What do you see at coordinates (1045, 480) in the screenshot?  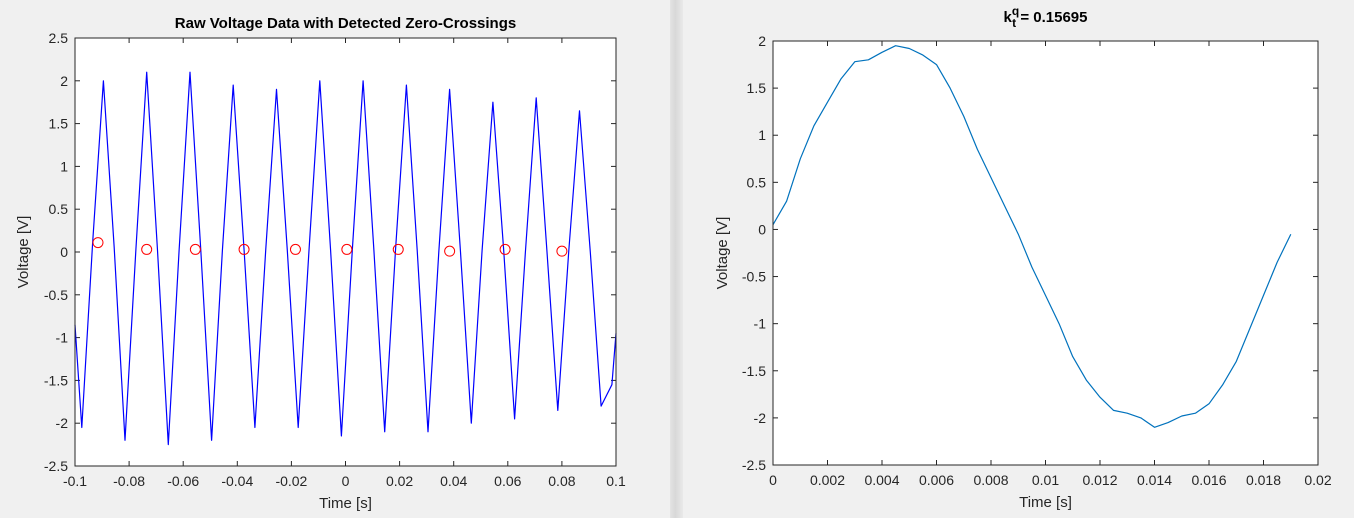 I see `x-tick-label: 0.01` at bounding box center [1045, 480].